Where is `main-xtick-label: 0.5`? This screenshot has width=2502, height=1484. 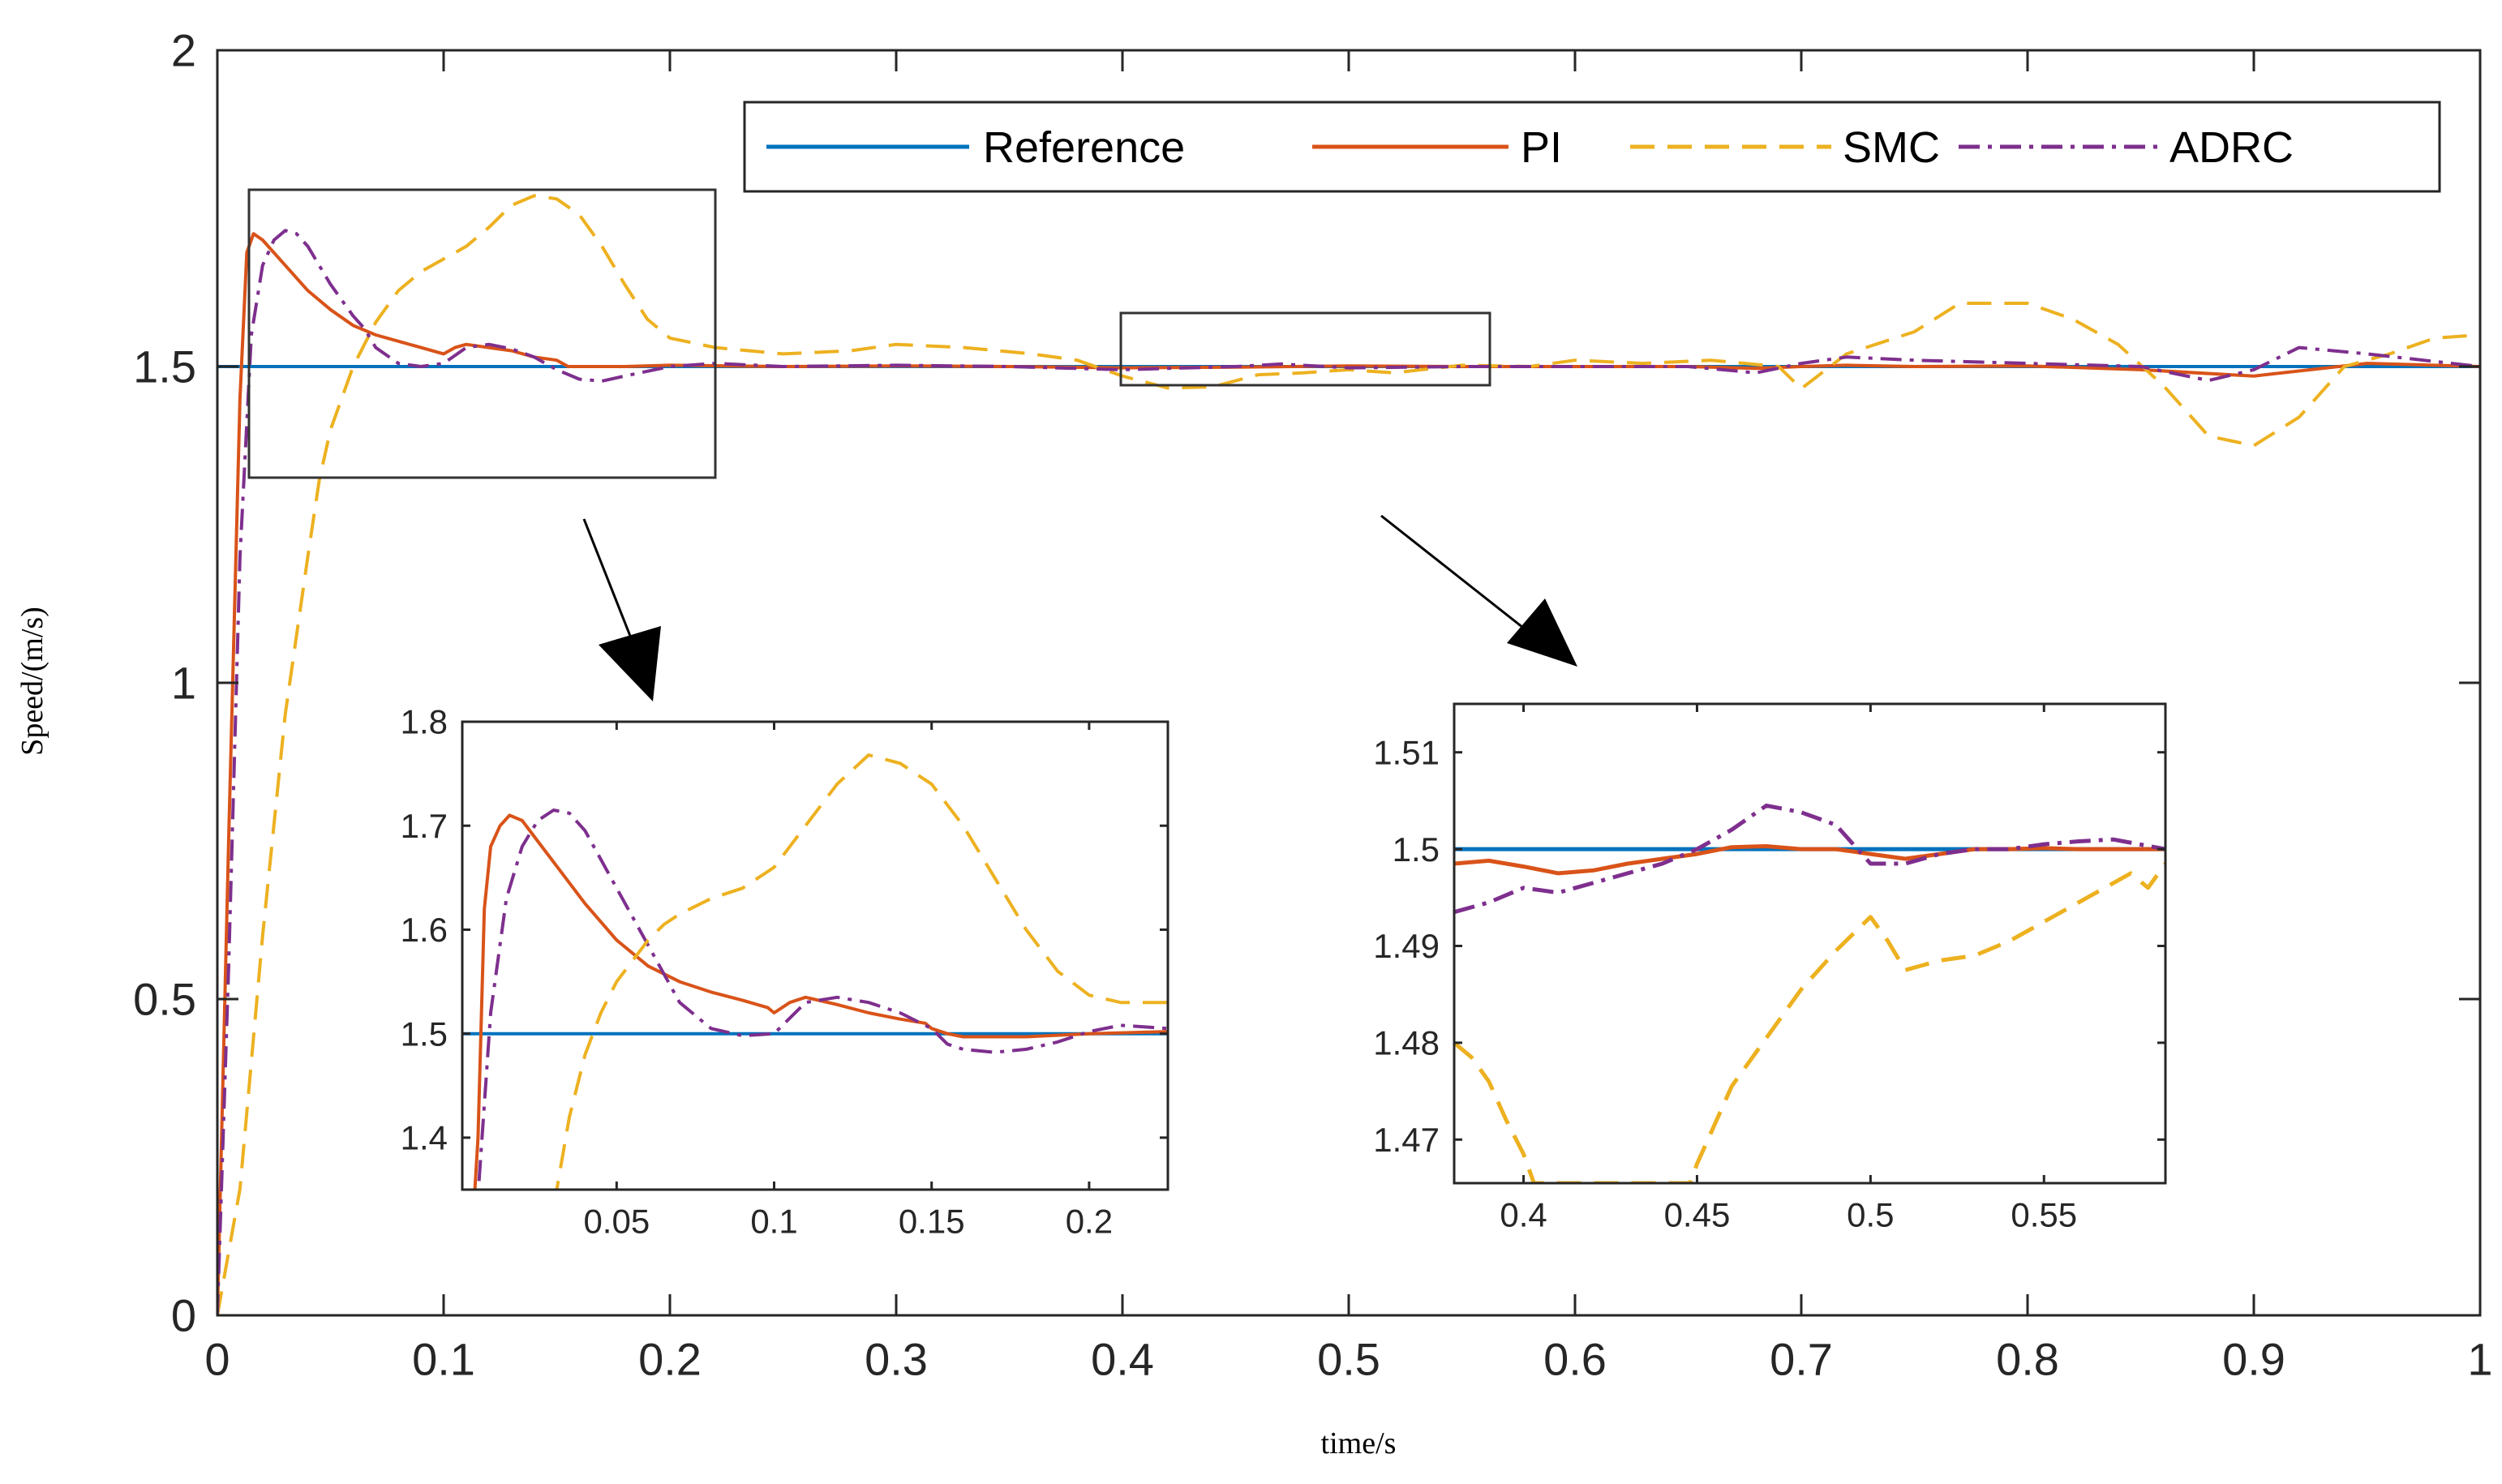 main-xtick-label: 0.5 is located at coordinates (1348, 1359).